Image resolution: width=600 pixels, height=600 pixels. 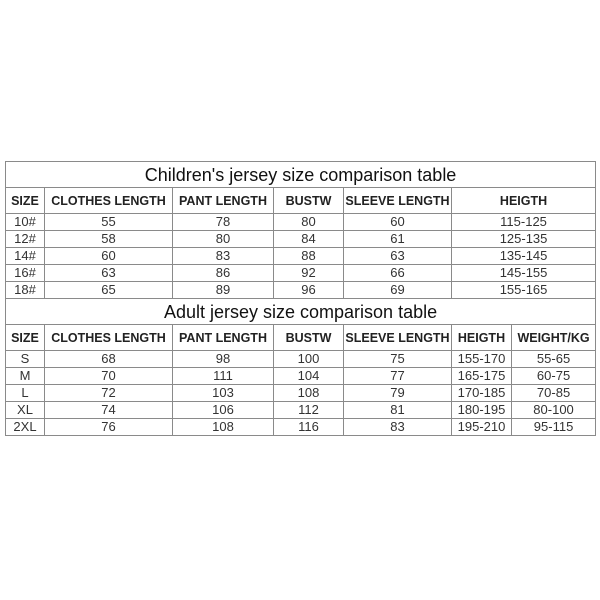 I want to click on table-cell: 76, so click(x=108, y=427).